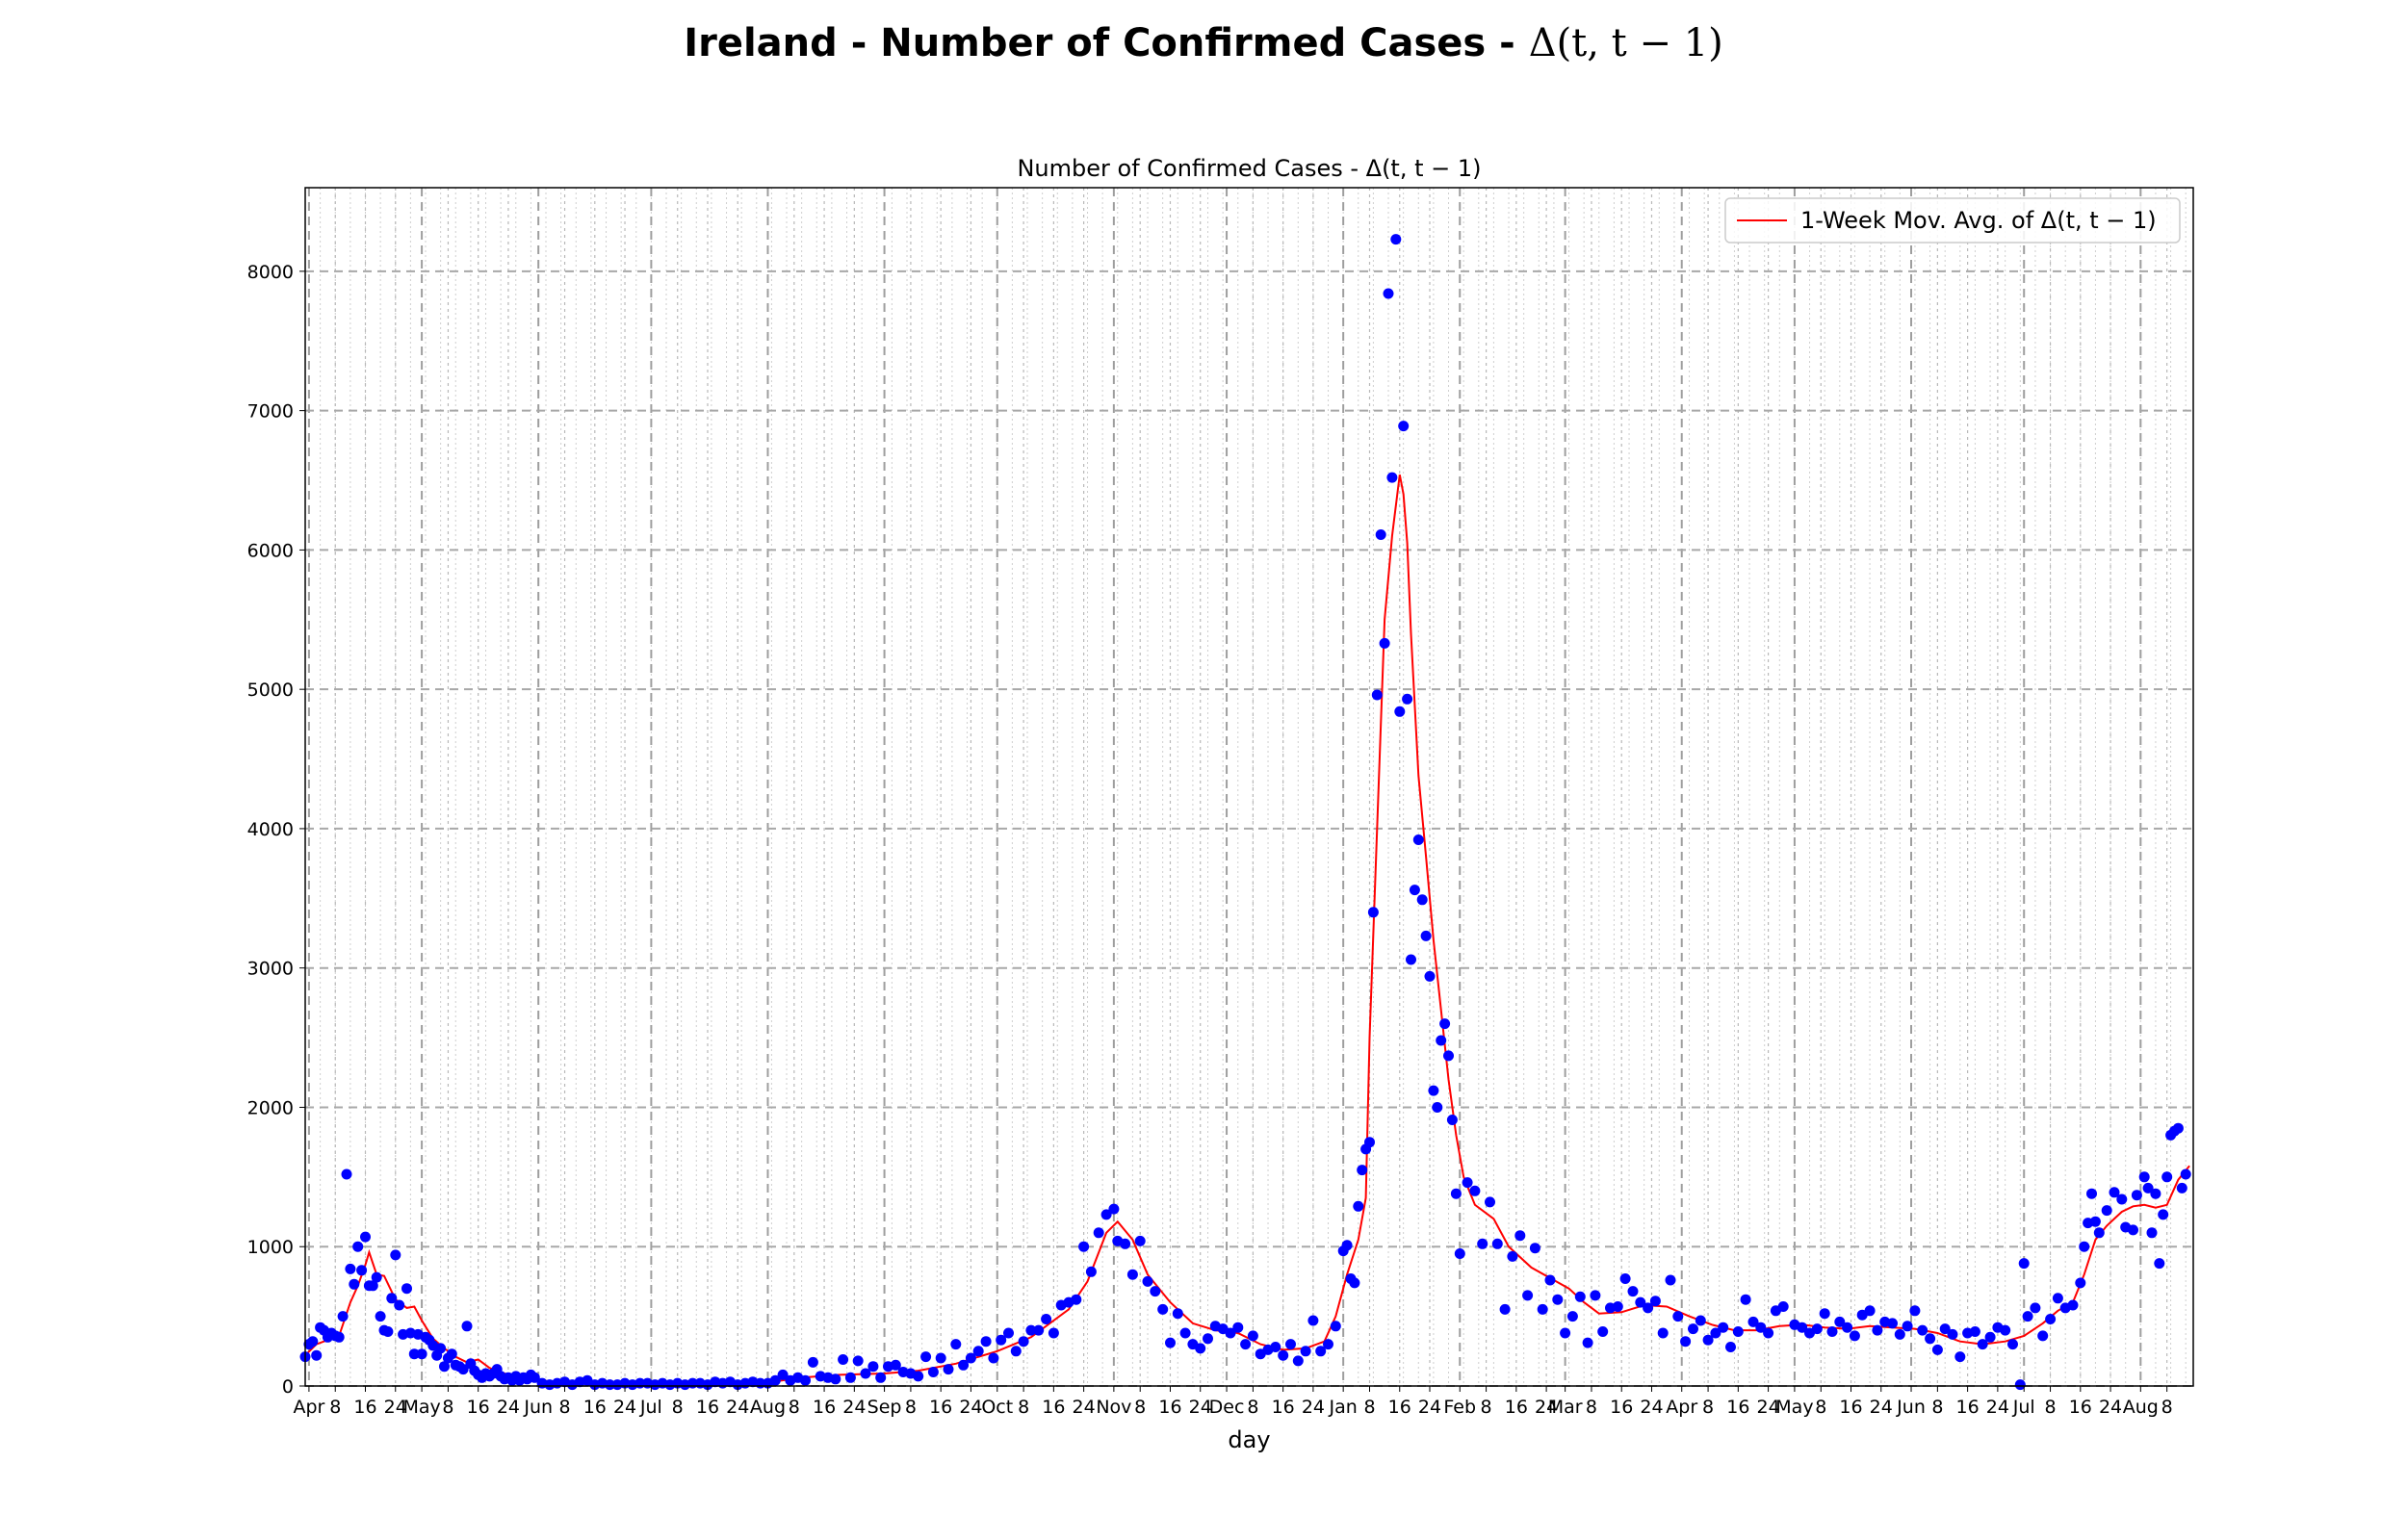 The image size is (2407, 1540). I want to click on legend-label-moving-average: 1-Week Mov. Avg. of Δ(t, t − 1), so click(1978, 220).